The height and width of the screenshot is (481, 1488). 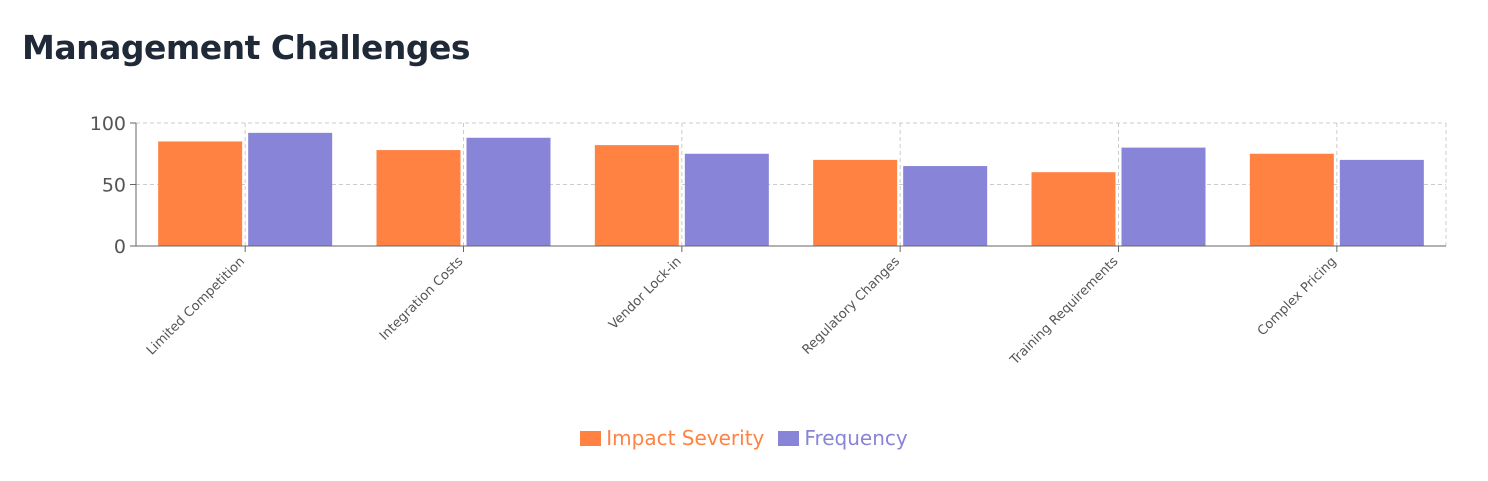 I want to click on x-tick-label: Complex Pricing, so click(x=1297, y=296).